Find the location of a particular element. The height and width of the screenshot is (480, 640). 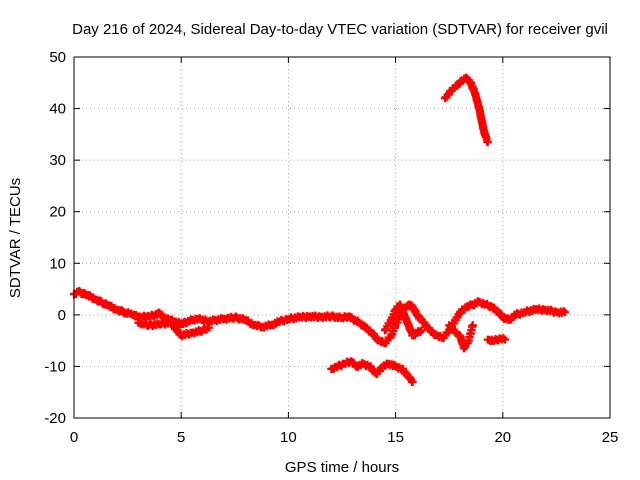

x-axis-label: GPS time / hours is located at coordinates (342, 467).